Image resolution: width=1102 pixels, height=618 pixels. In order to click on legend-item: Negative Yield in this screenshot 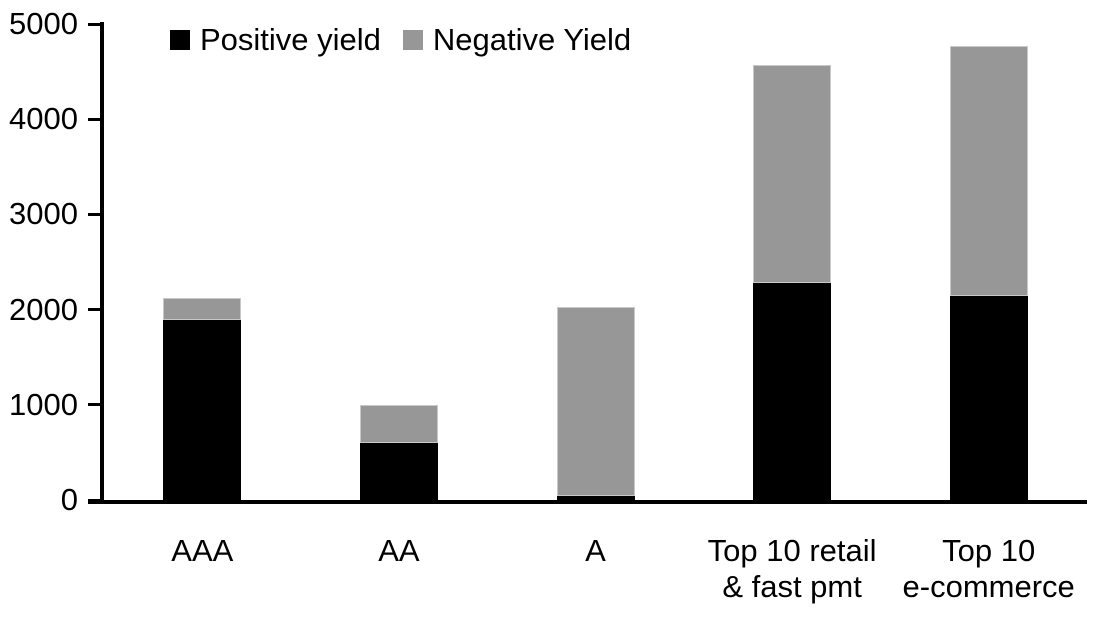, I will do `click(517, 39)`.